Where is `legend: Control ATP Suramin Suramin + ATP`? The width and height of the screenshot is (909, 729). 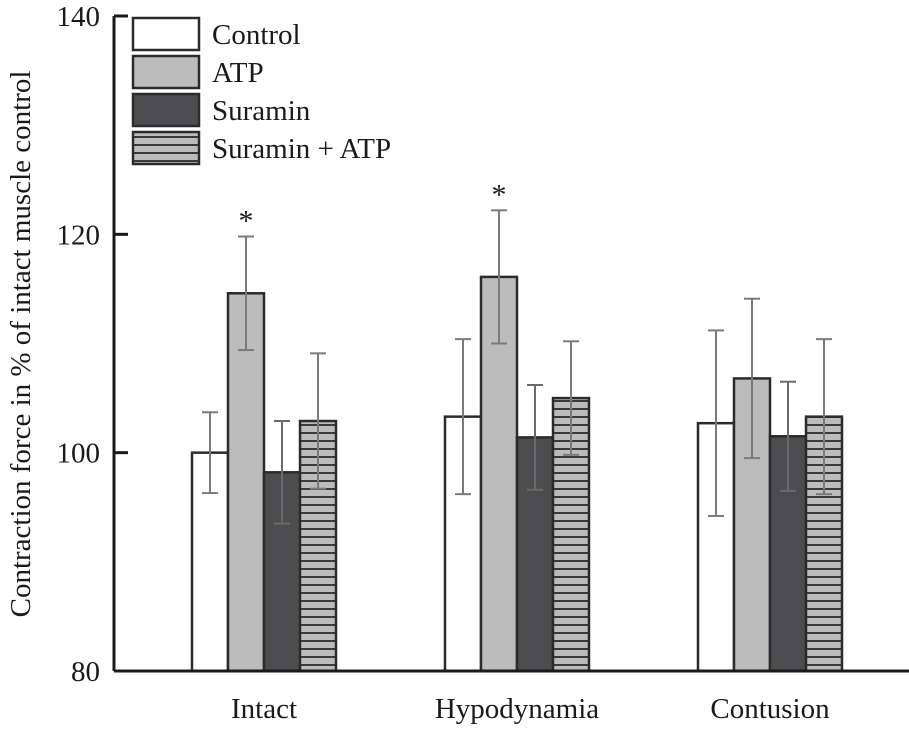 legend: Control ATP Suramin Suramin + ATP is located at coordinates (261, 91).